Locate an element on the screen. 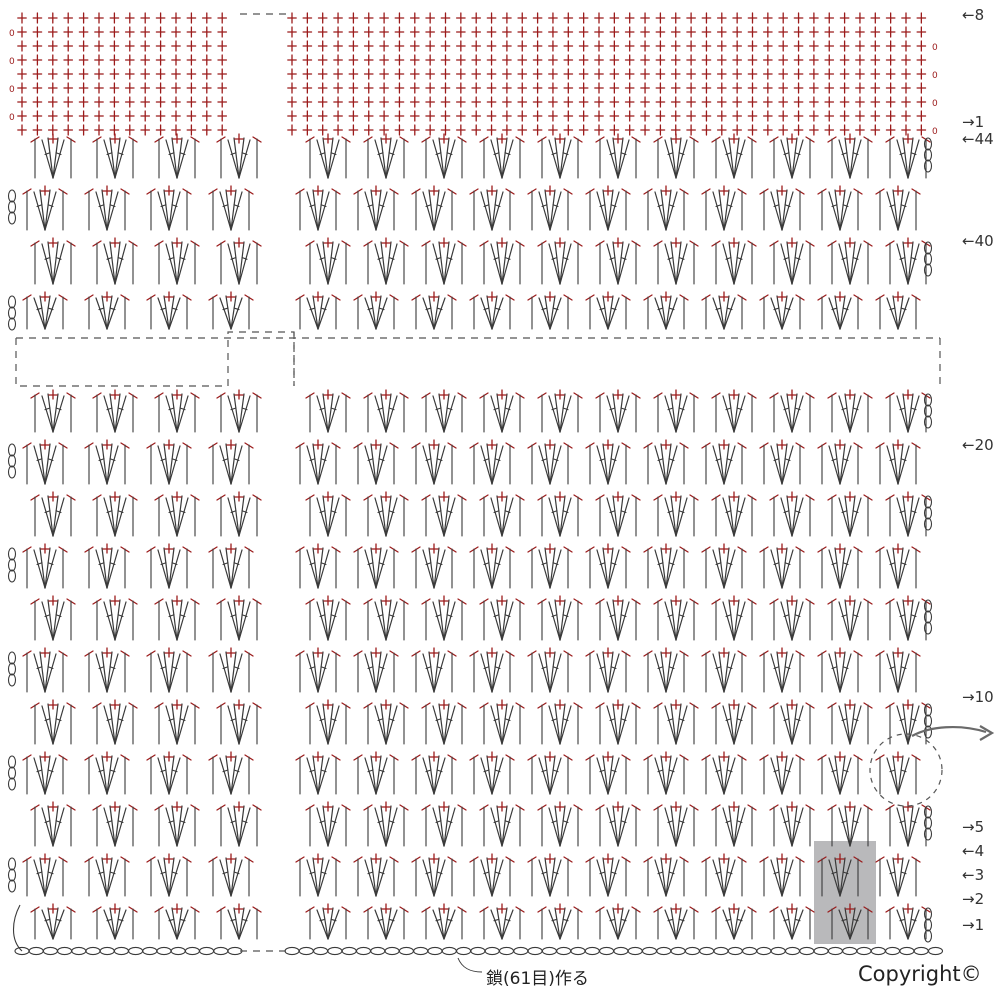  repeat-highlight is located at coordinates (845, 892).